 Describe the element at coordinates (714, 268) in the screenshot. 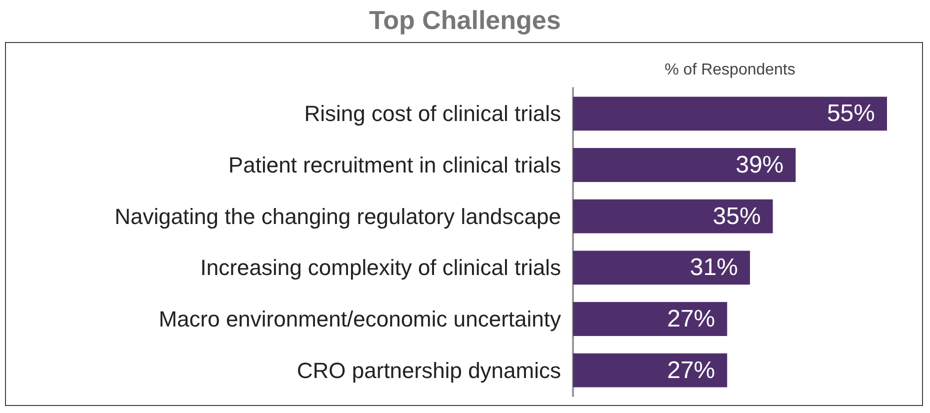

I see `data-label: 31%` at that location.